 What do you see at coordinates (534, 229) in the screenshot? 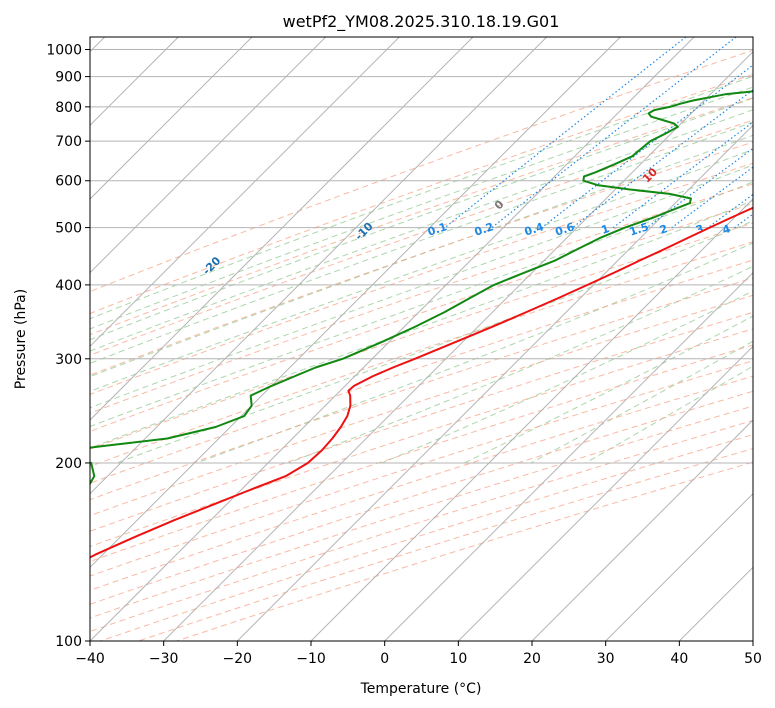
I see `mixing-ratio-label: 0.4` at bounding box center [534, 229].